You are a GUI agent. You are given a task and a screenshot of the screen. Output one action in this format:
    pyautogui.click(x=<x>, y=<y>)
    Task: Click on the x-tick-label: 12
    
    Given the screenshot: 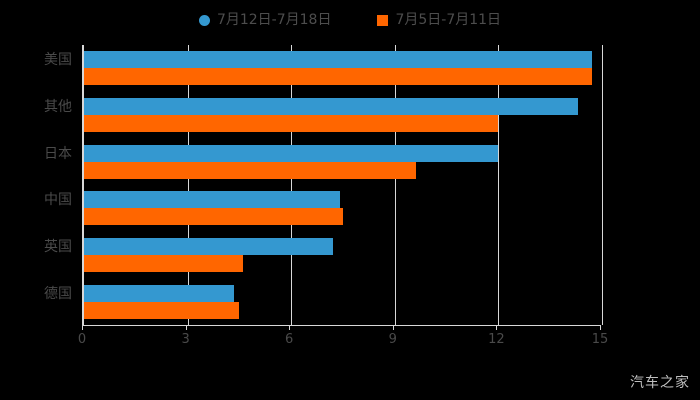 What is the action you would take?
    pyautogui.click(x=496, y=339)
    